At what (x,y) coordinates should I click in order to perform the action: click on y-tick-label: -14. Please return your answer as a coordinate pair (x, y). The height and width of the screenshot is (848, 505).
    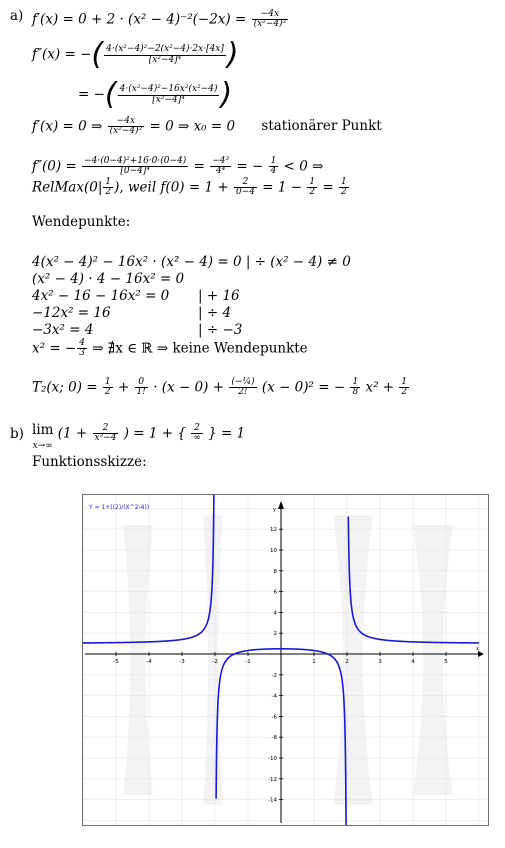
    Looking at the image, I should click on (272, 801).